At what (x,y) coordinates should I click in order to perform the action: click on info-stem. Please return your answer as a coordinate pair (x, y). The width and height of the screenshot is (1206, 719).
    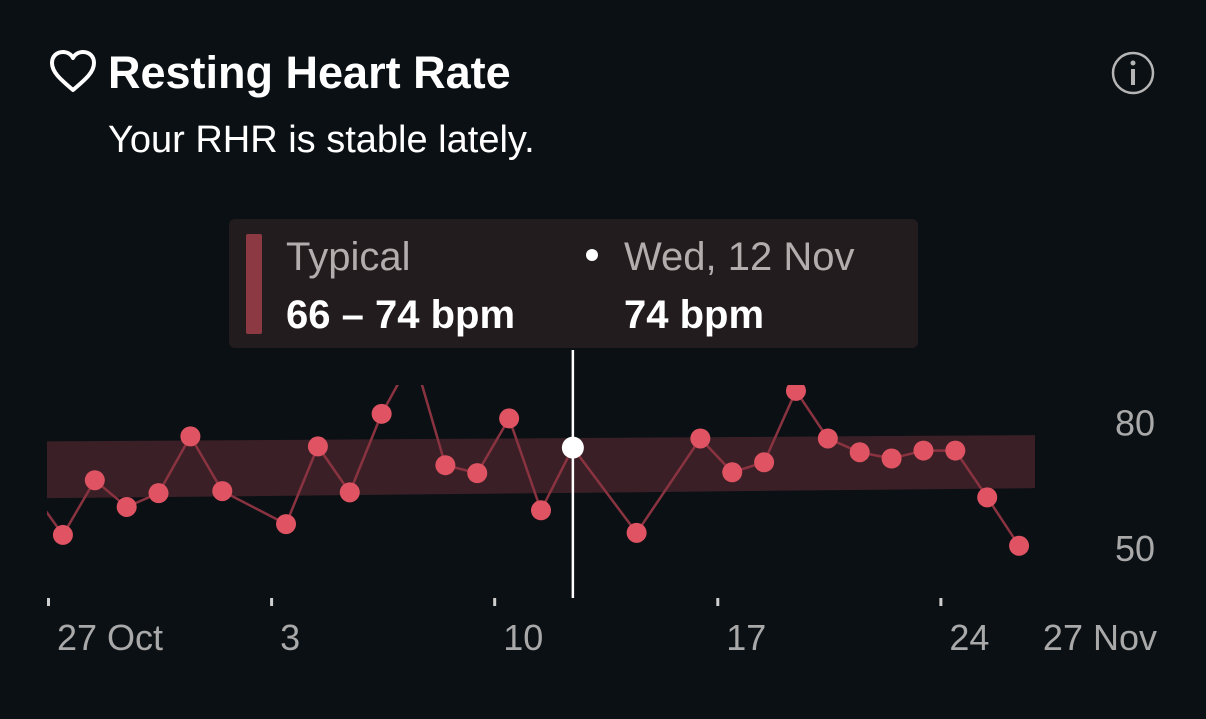
    Looking at the image, I should click on (1133, 77).